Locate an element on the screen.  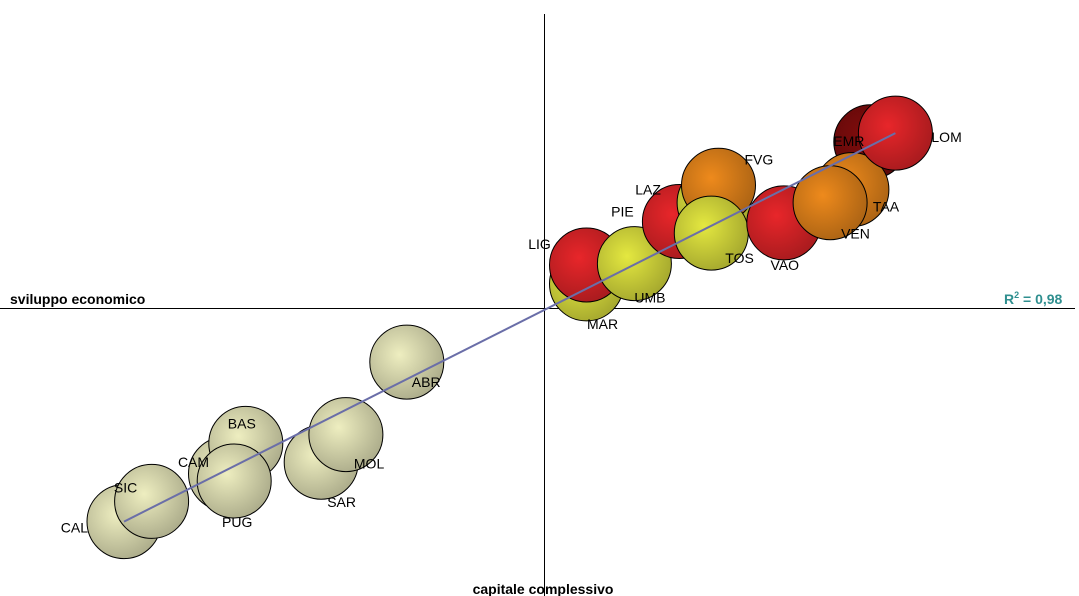
point-label-taa: TAA is located at coordinates (886, 207).